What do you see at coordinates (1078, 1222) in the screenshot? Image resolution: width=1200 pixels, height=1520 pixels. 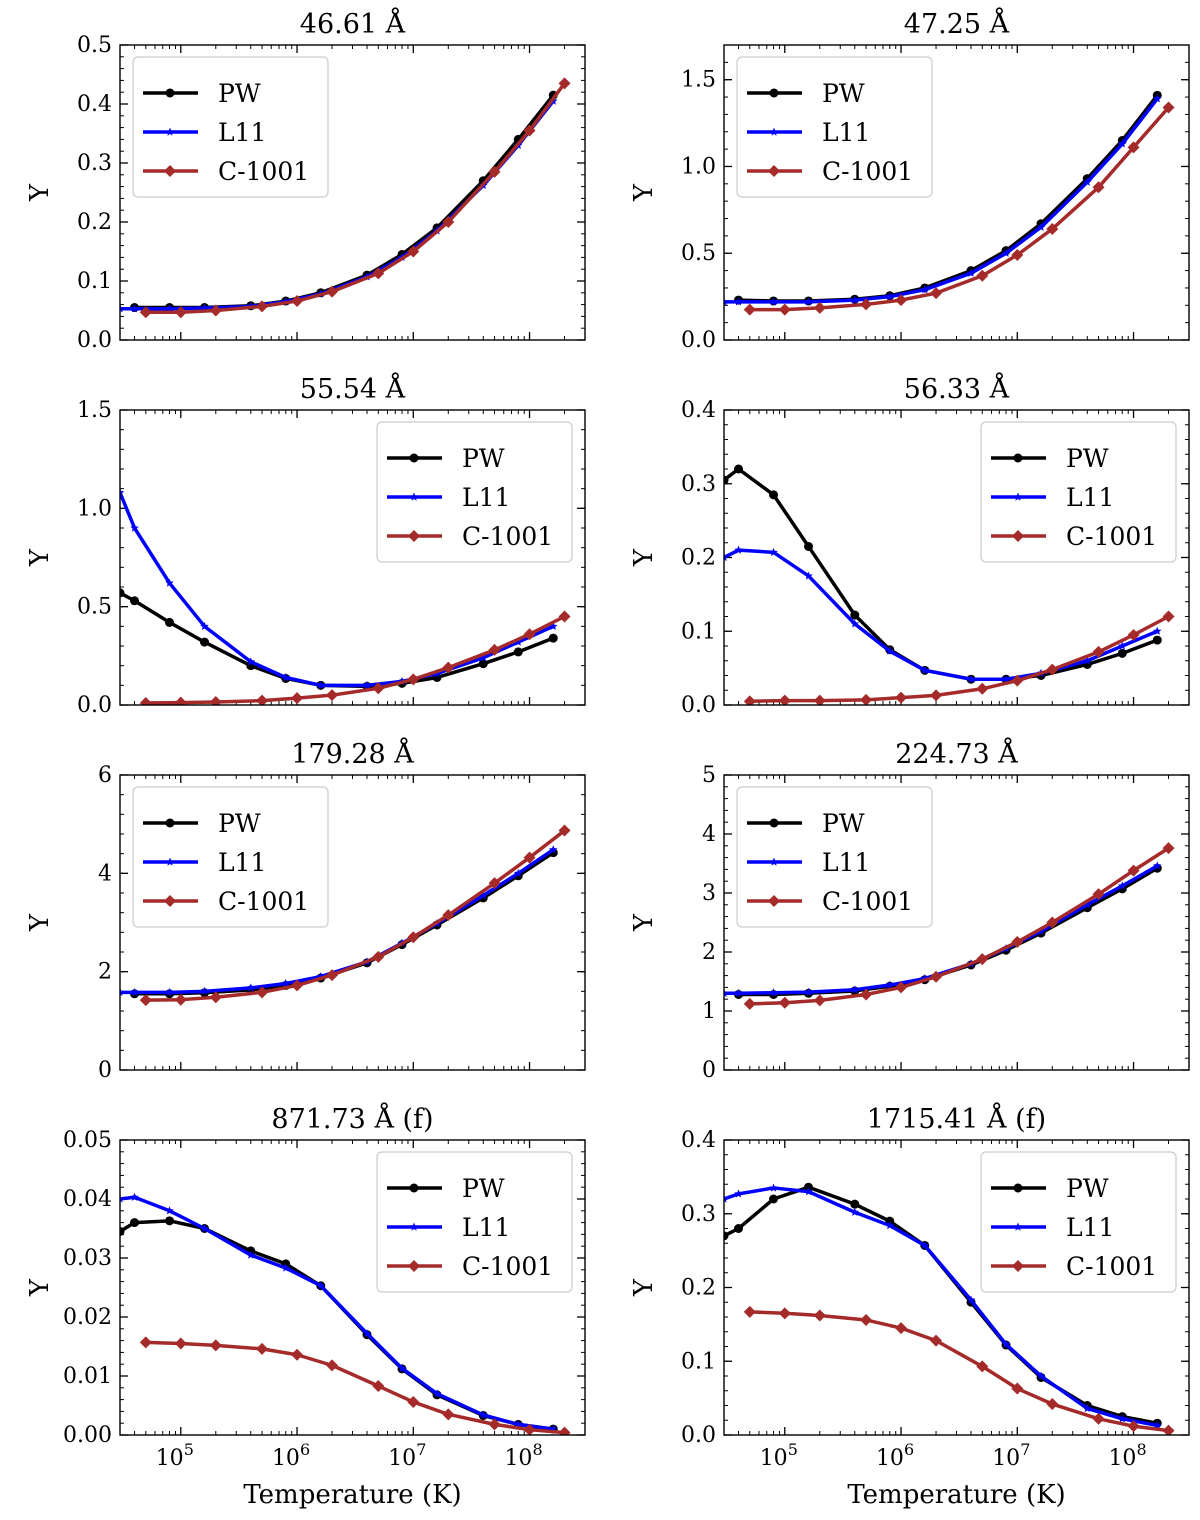 I see `panel-8-legend: PW L11 C-1001` at bounding box center [1078, 1222].